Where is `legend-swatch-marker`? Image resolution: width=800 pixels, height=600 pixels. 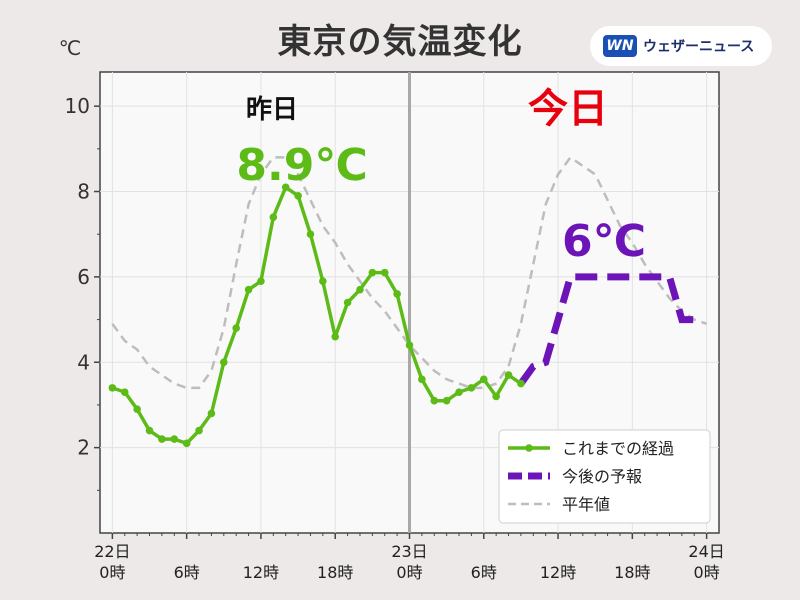
legend-swatch-marker is located at coordinates (529, 448).